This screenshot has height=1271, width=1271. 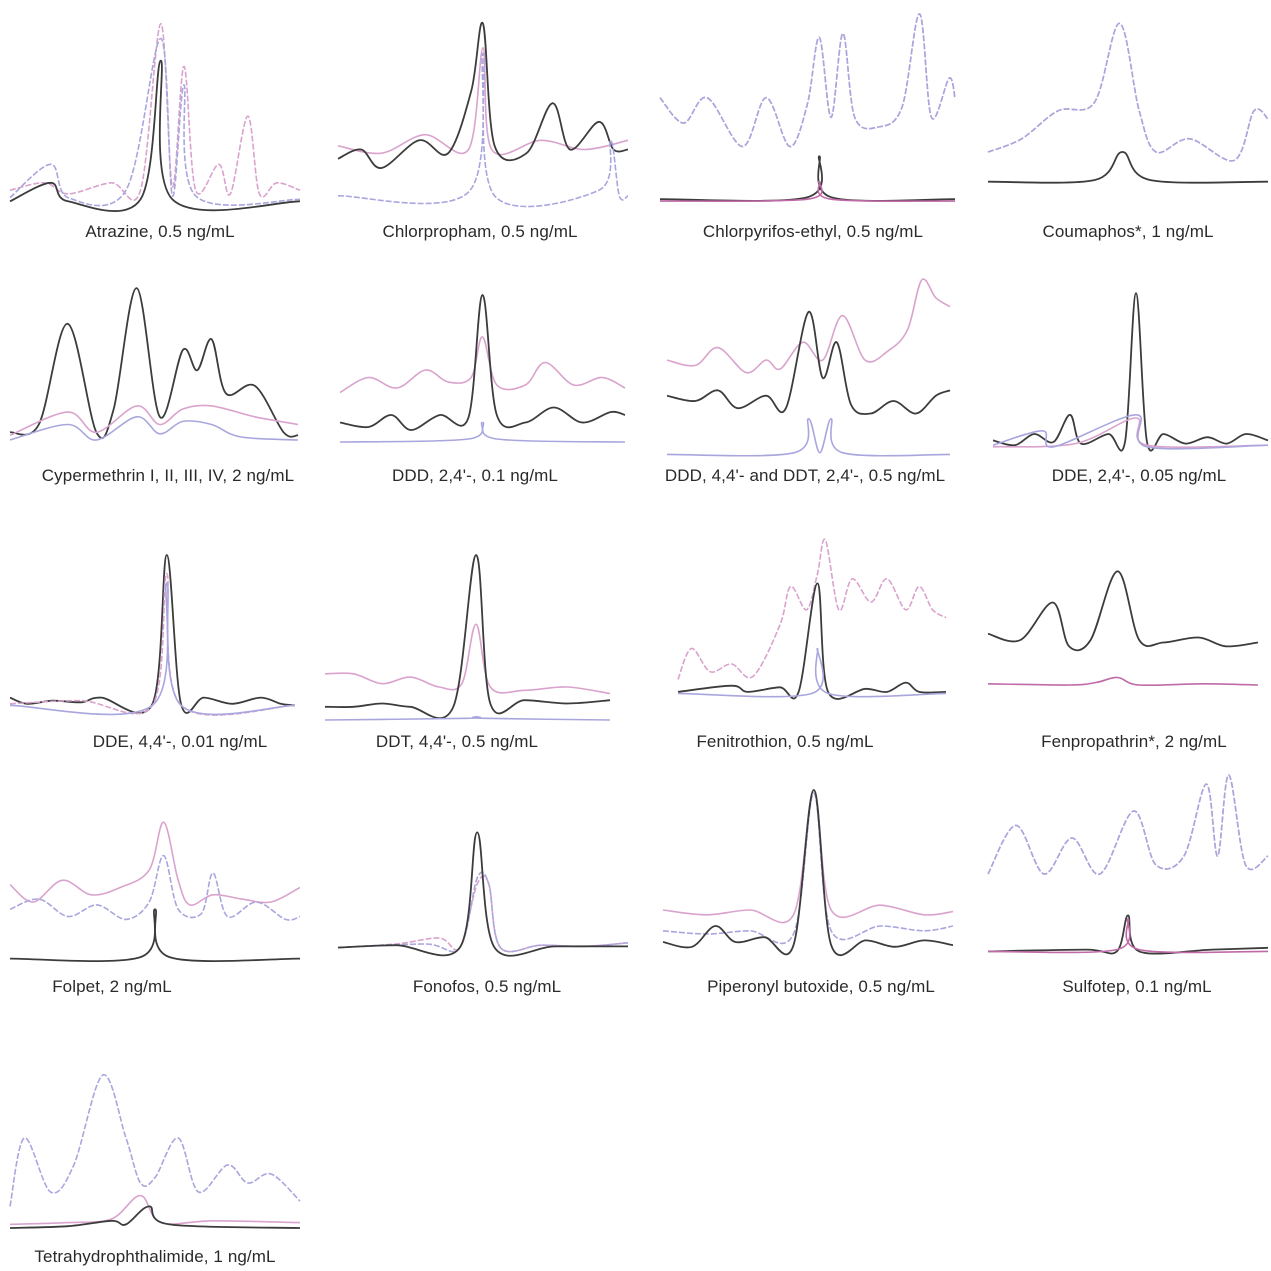 I want to click on panel-caption: DDD, 4,4'- and DDT, 2,4'-, 0.5 ng/mL, so click(x=805, y=475).